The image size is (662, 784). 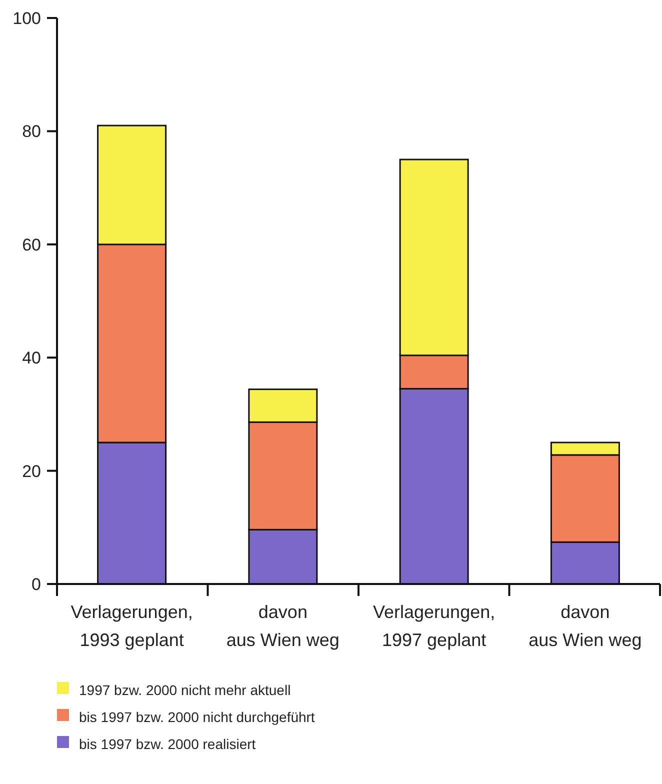 What do you see at coordinates (31, 471) in the screenshot?
I see `y-tick-label: 20` at bounding box center [31, 471].